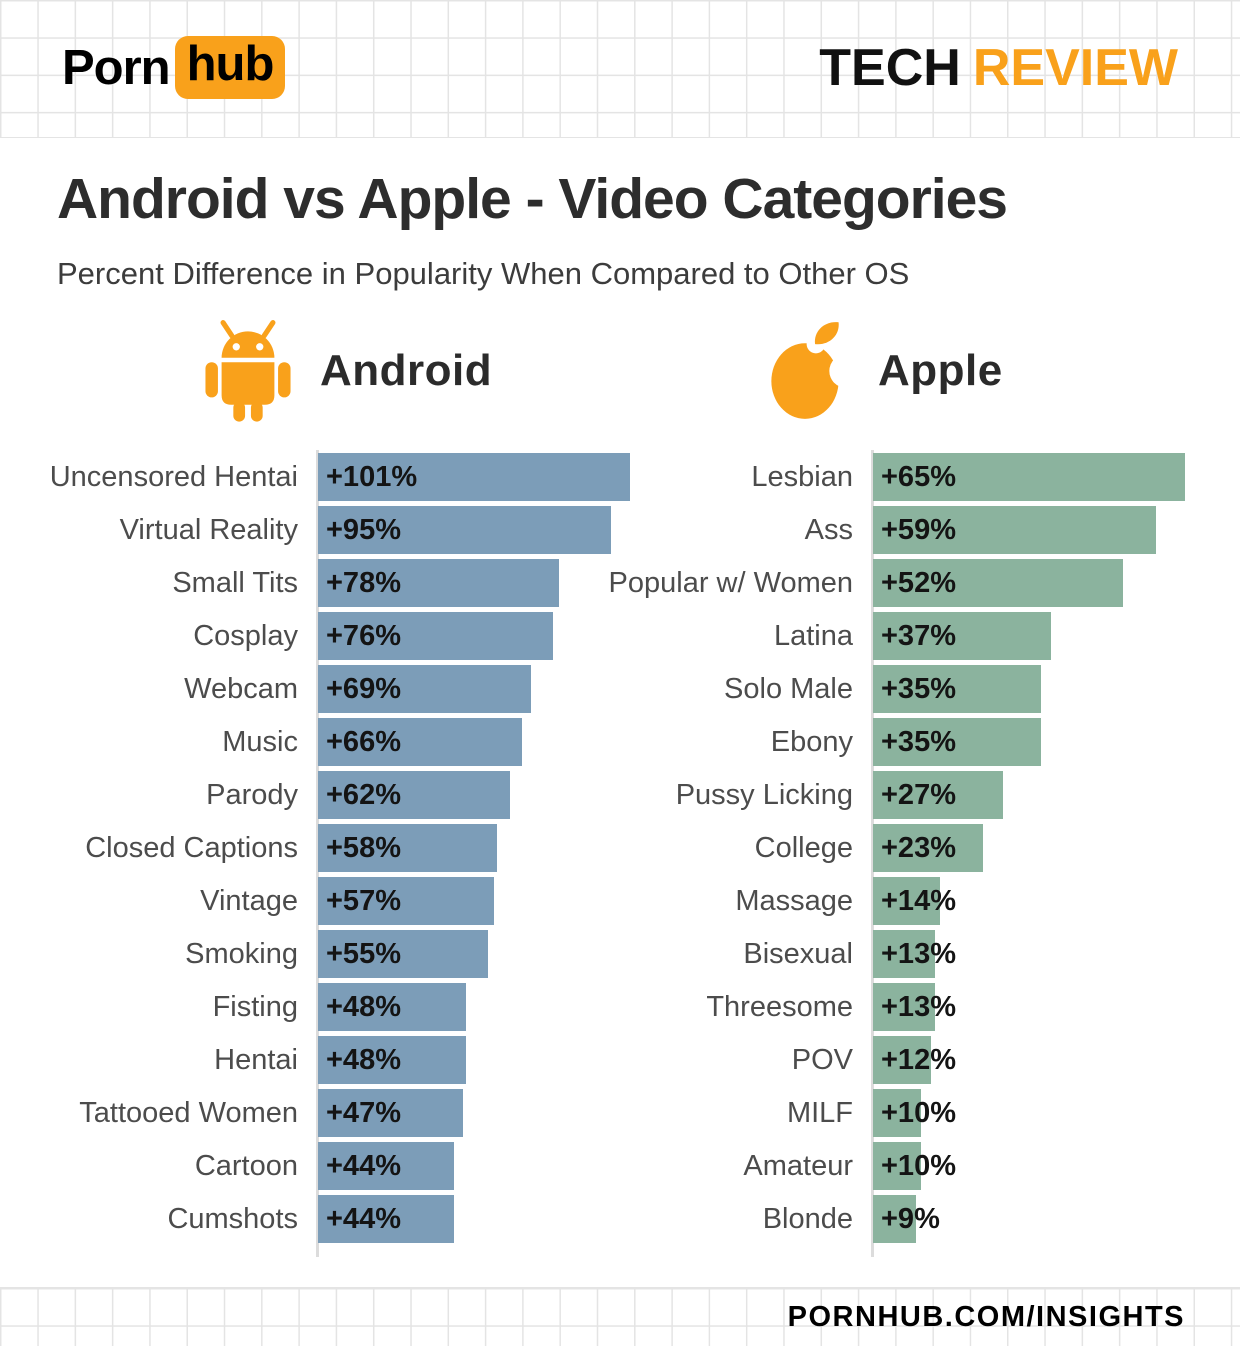 The height and width of the screenshot is (1346, 1240). Describe the element at coordinates (870, 636) in the screenshot. I see `chart-row: Latina +37%` at that location.